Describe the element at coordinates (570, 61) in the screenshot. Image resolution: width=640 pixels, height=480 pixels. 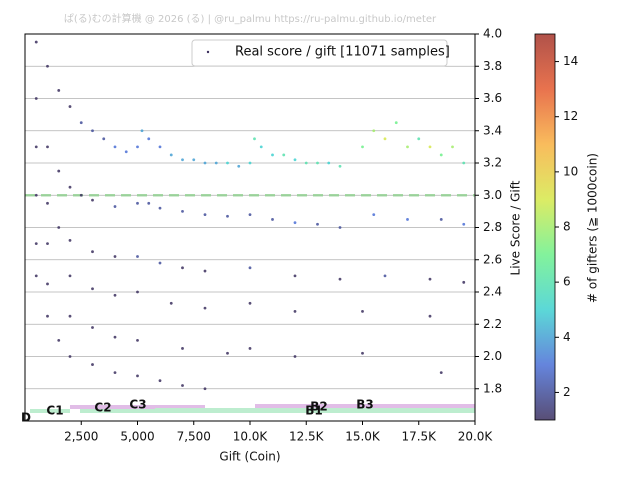
I see `colorbar-tick-label: 14` at that location.